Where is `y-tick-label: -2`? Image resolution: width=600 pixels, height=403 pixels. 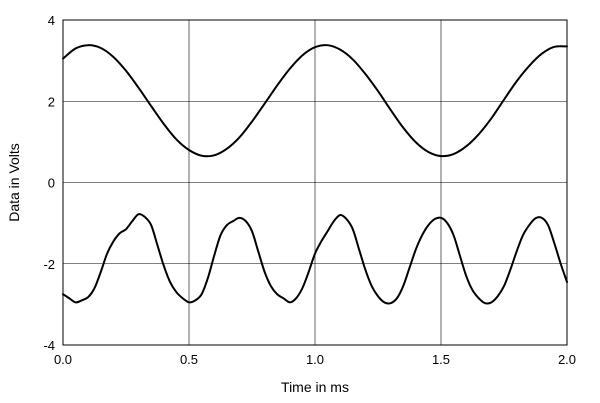
y-tick-label: -2 is located at coordinates (49, 264).